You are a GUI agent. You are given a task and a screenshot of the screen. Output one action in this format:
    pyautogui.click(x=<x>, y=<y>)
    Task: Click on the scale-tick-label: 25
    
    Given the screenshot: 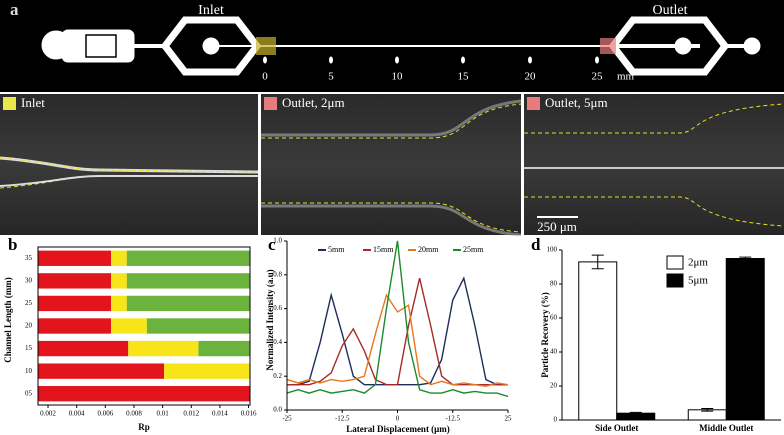 What is the action you would take?
    pyautogui.click(x=598, y=77)
    